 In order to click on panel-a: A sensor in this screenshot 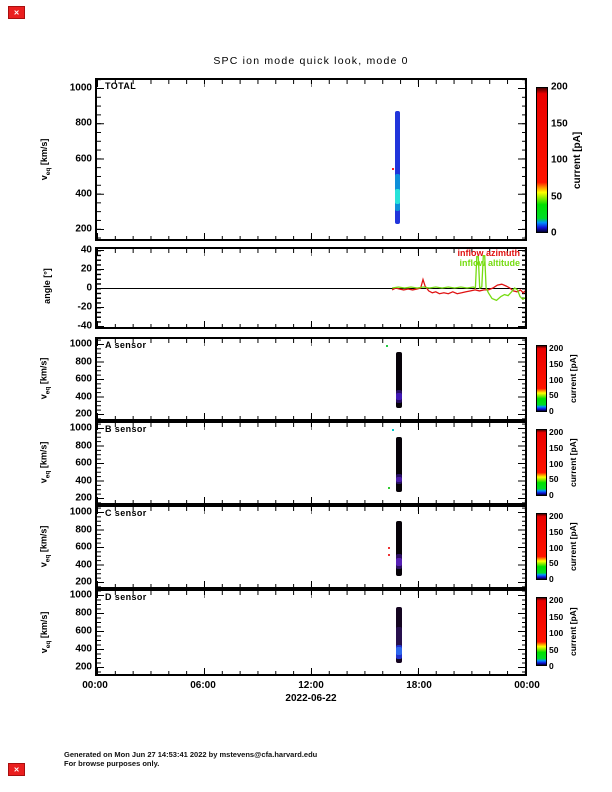, I will do `click(311, 379)`.